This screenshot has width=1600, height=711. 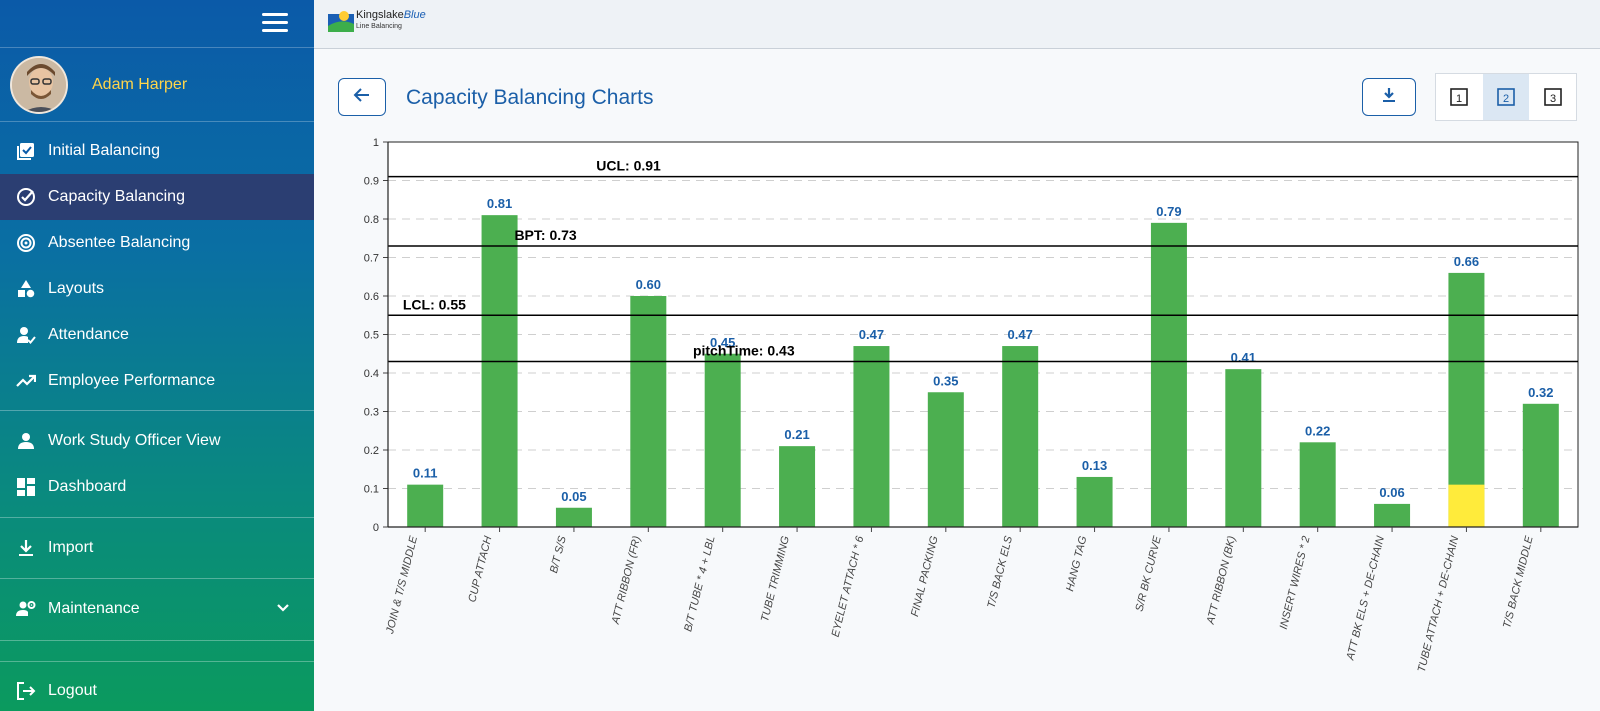 What do you see at coordinates (722, 342) in the screenshot?
I see `bar-value-label: 0.45` at bounding box center [722, 342].